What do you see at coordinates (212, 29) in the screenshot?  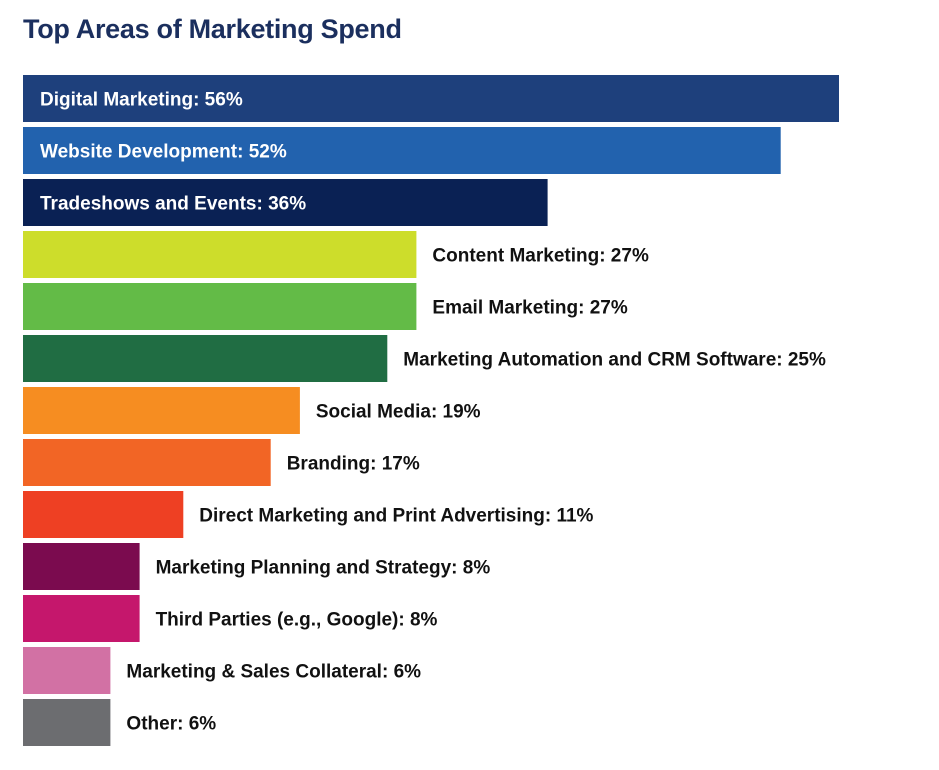 I see `chart-title: Top Areas of Marketing Spend` at bounding box center [212, 29].